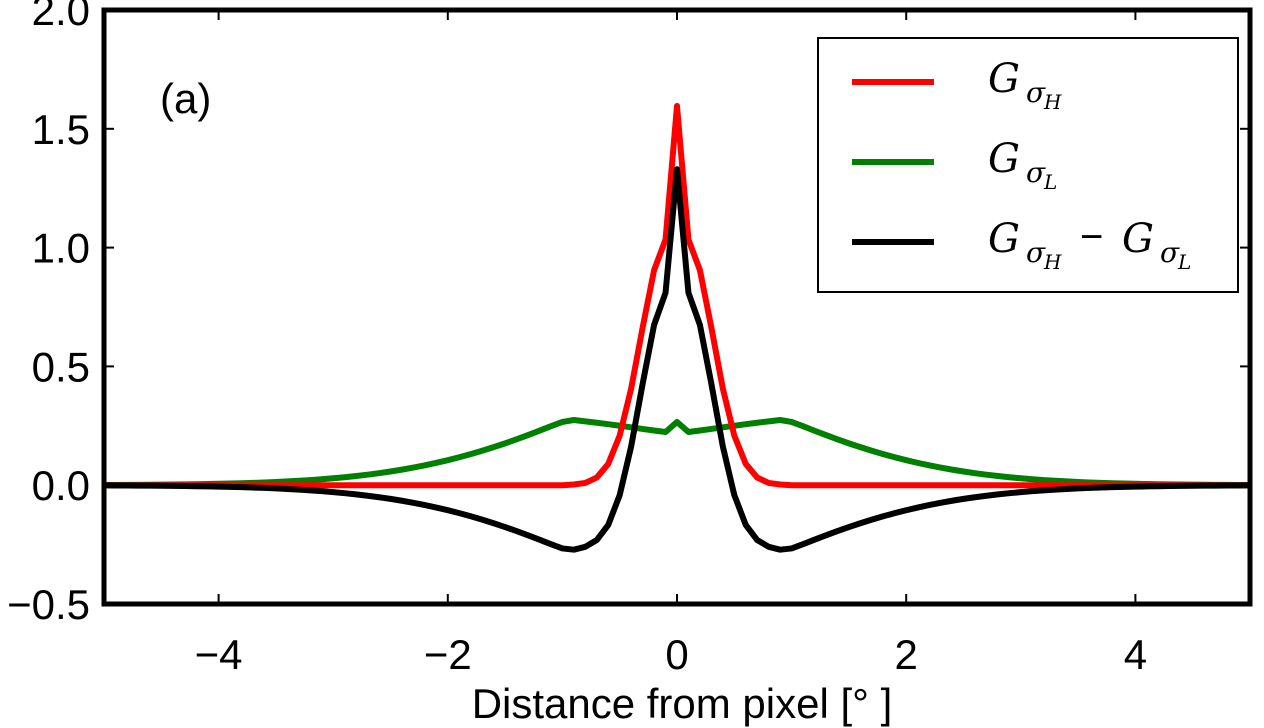 Image resolution: width=1264 pixels, height=728 pixels. What do you see at coordinates (1025, 85) in the screenshot?
I see `legend-entry-high: G σ H` at bounding box center [1025, 85].